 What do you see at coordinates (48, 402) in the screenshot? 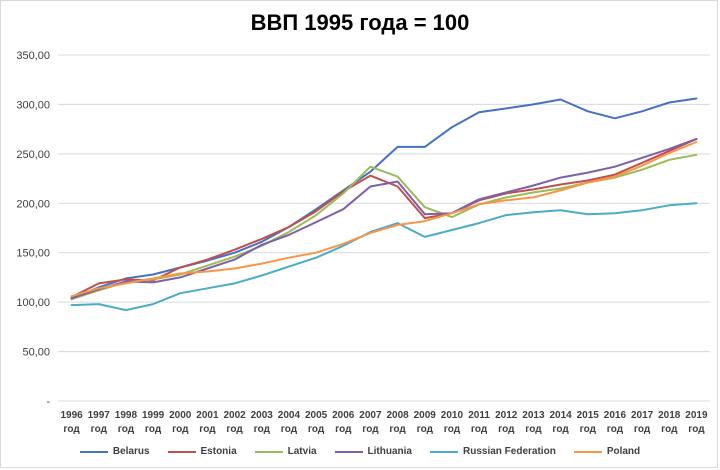
I see `y-tick-label: -` at bounding box center [48, 402].